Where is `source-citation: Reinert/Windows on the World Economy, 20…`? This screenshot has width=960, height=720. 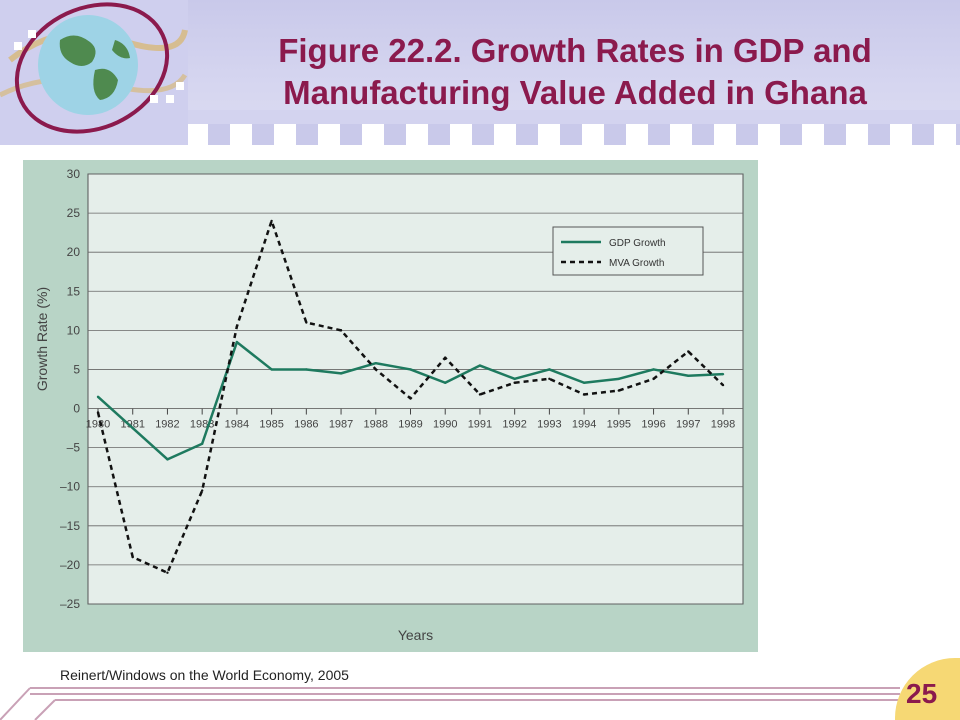 source-citation: Reinert/Windows on the World Economy, 20… is located at coordinates (204, 675).